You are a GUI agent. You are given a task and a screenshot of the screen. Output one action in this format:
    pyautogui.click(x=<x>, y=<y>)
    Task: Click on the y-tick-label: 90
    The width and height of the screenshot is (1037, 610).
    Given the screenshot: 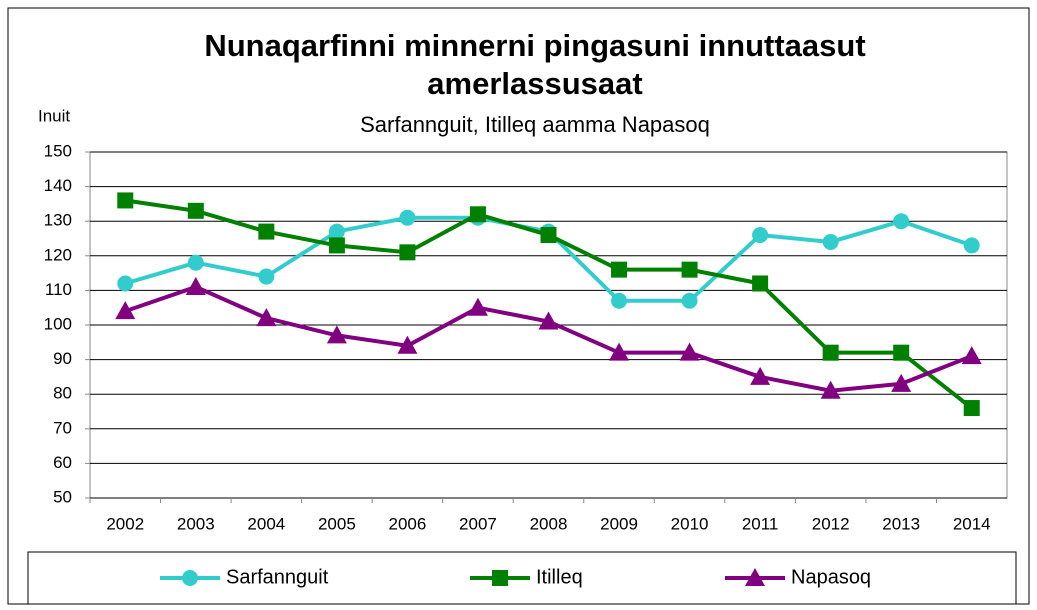 What is the action you would take?
    pyautogui.click(x=62, y=358)
    